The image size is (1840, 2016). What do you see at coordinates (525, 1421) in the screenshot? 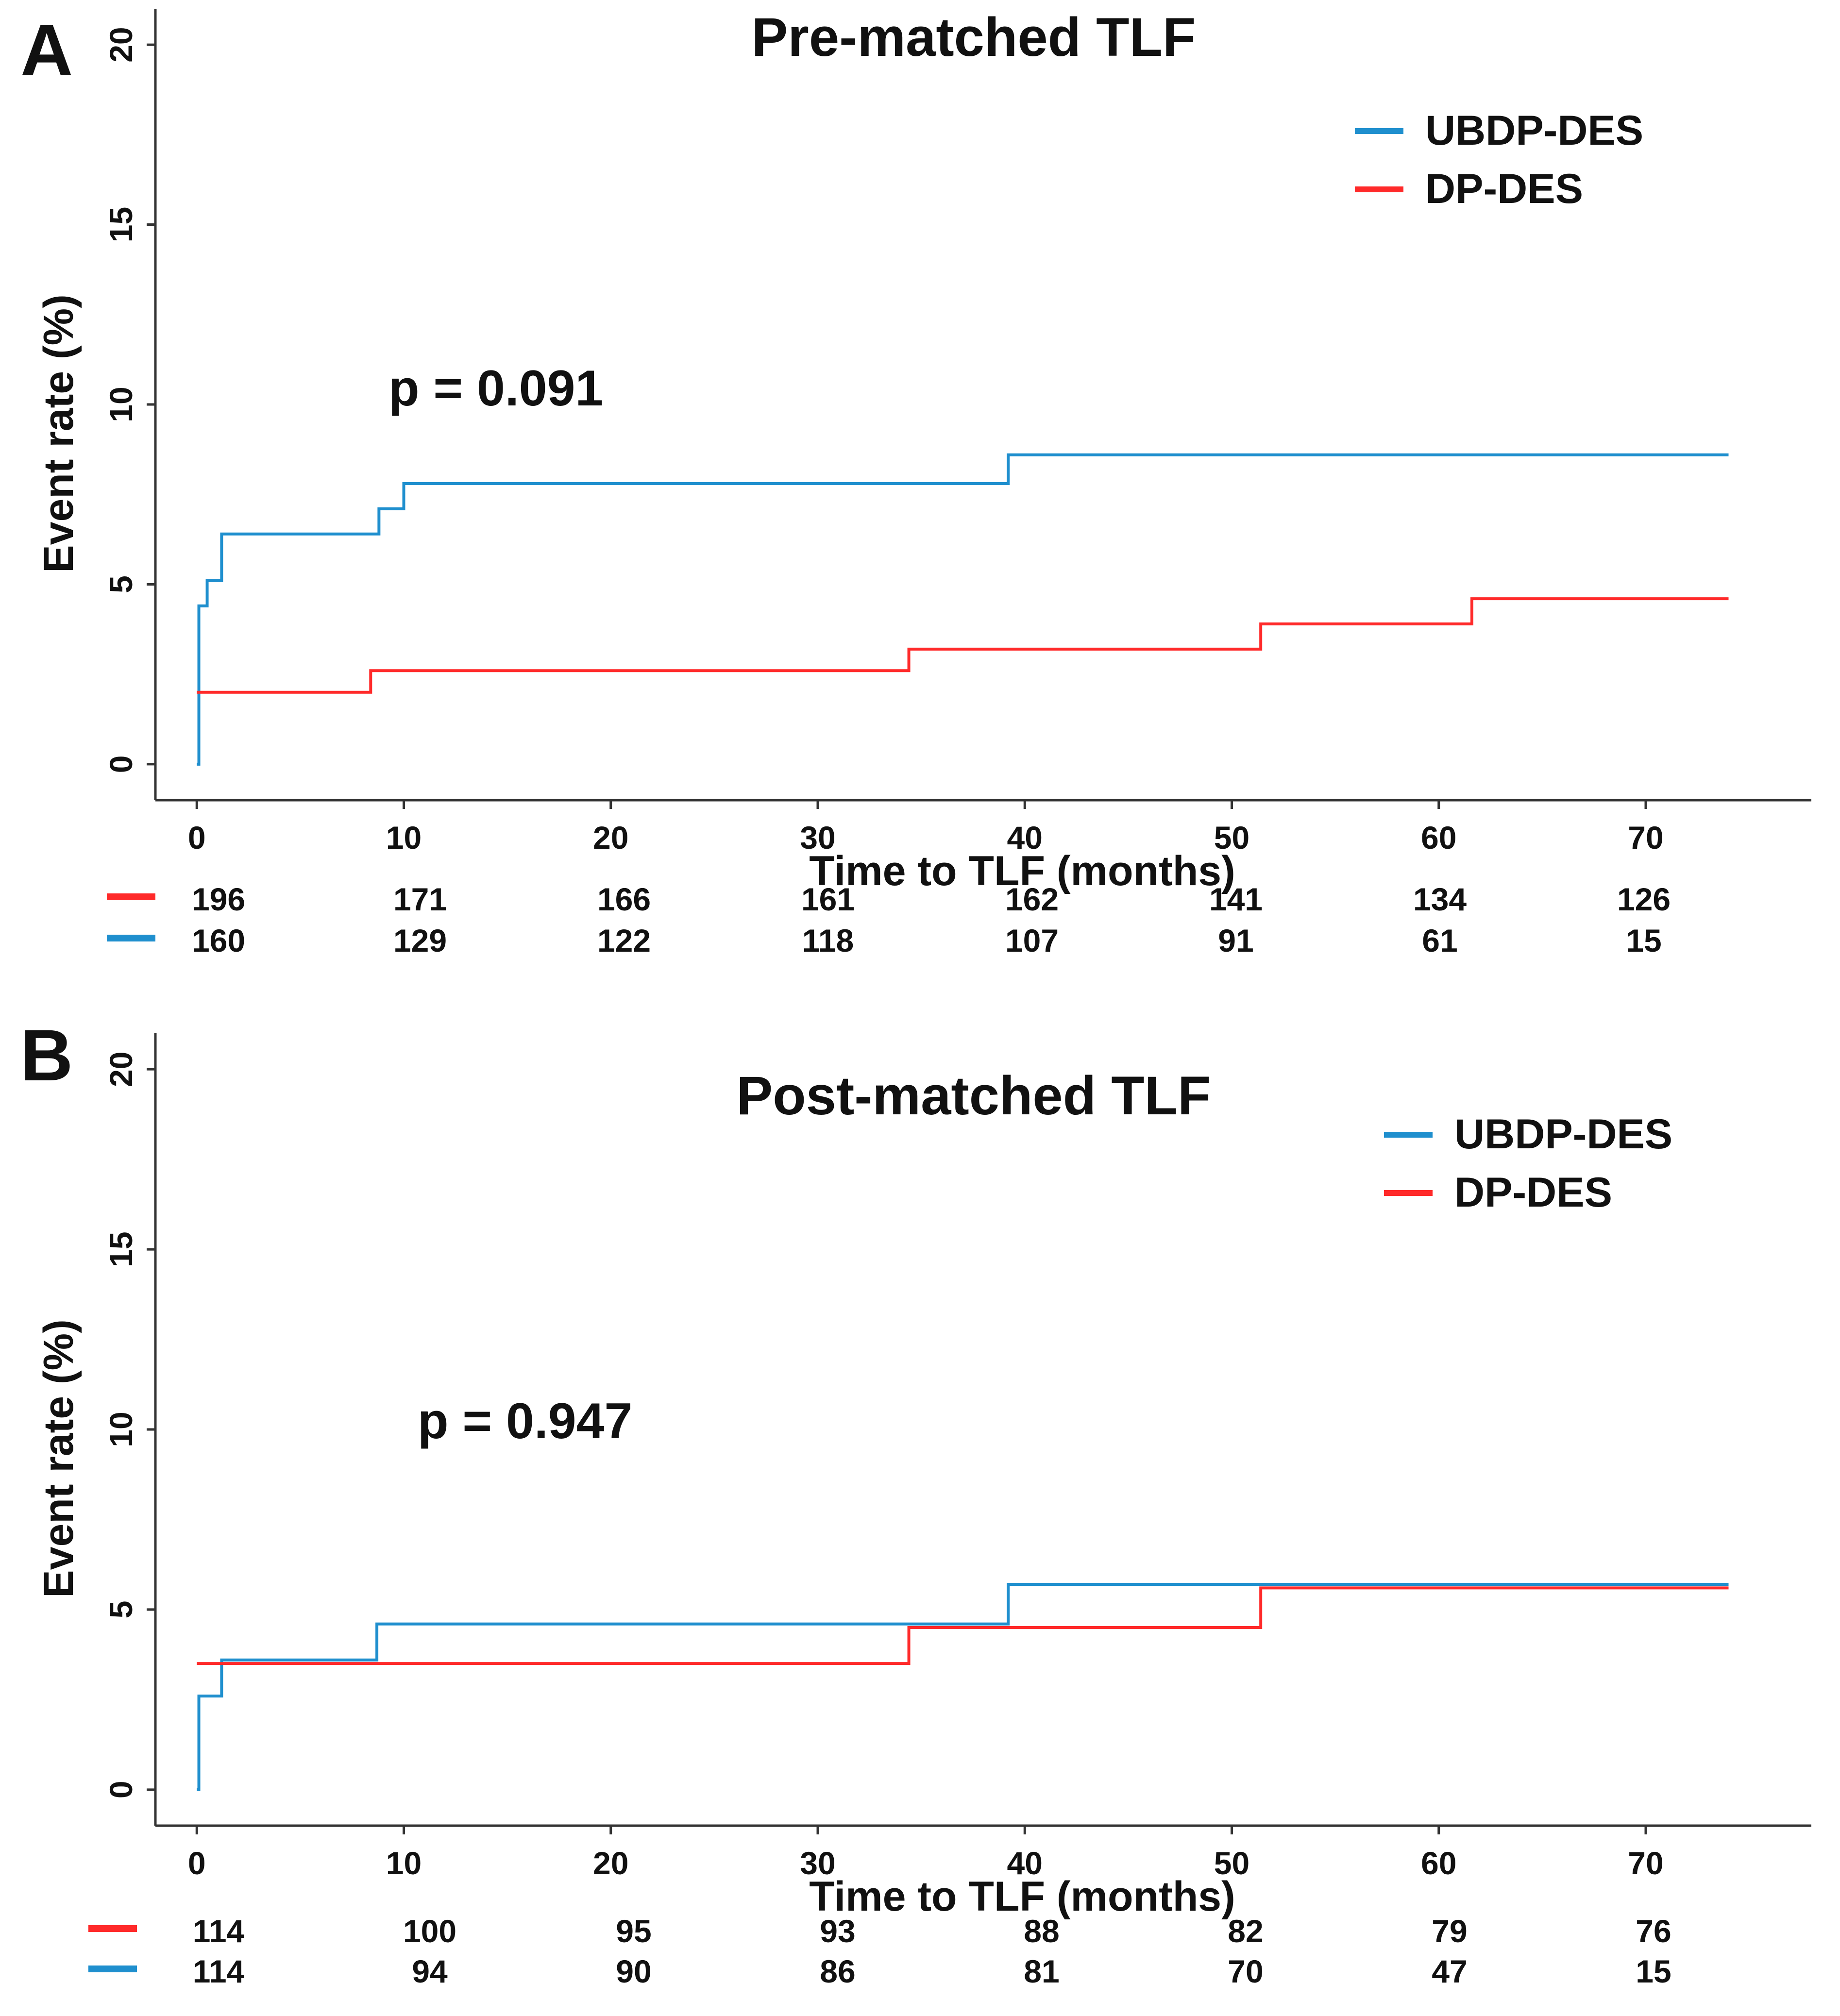
I see `p-value-annotation: p = 0.947` at bounding box center [525, 1421].